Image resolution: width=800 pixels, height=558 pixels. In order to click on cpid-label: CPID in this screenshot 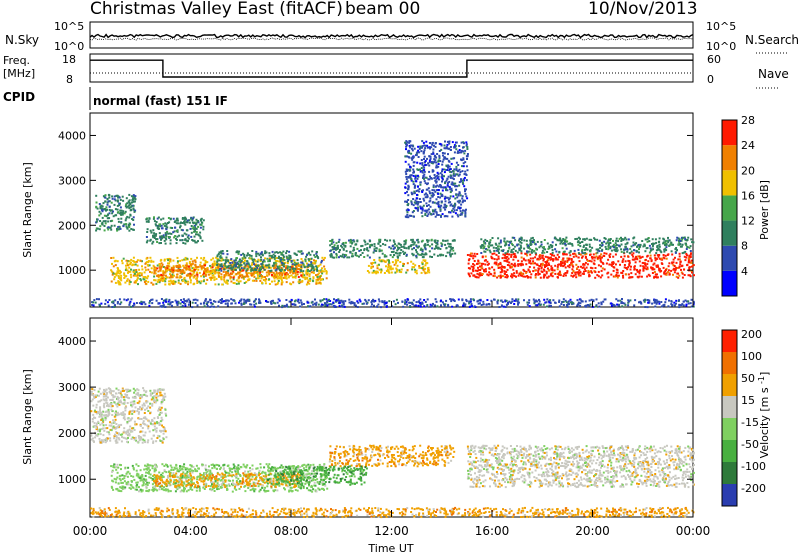, I will do `click(19, 97)`.